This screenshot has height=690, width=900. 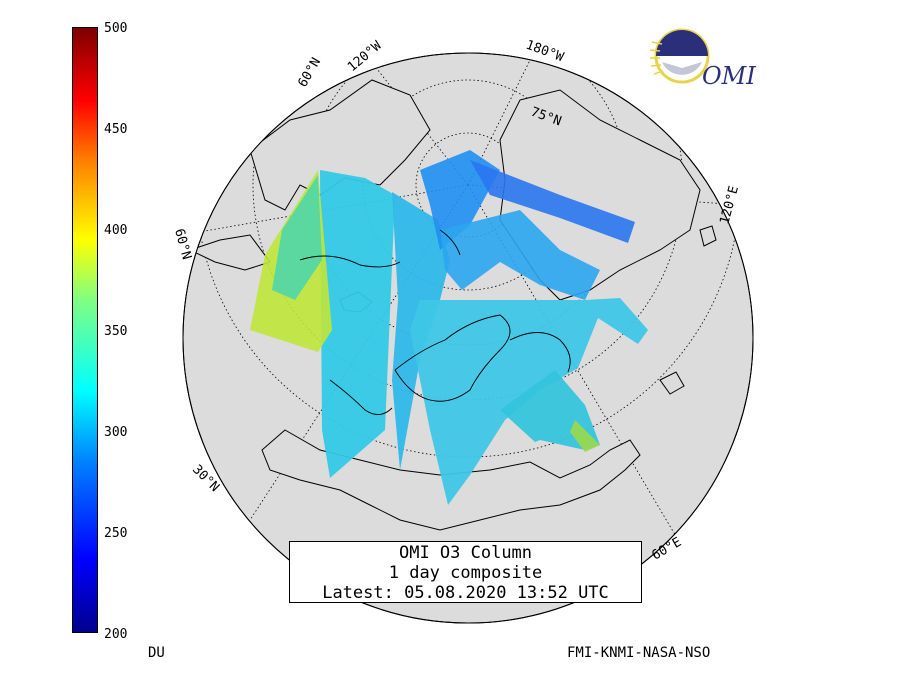 What do you see at coordinates (116, 28) in the screenshot?
I see `colorbar-tick-500: 500` at bounding box center [116, 28].